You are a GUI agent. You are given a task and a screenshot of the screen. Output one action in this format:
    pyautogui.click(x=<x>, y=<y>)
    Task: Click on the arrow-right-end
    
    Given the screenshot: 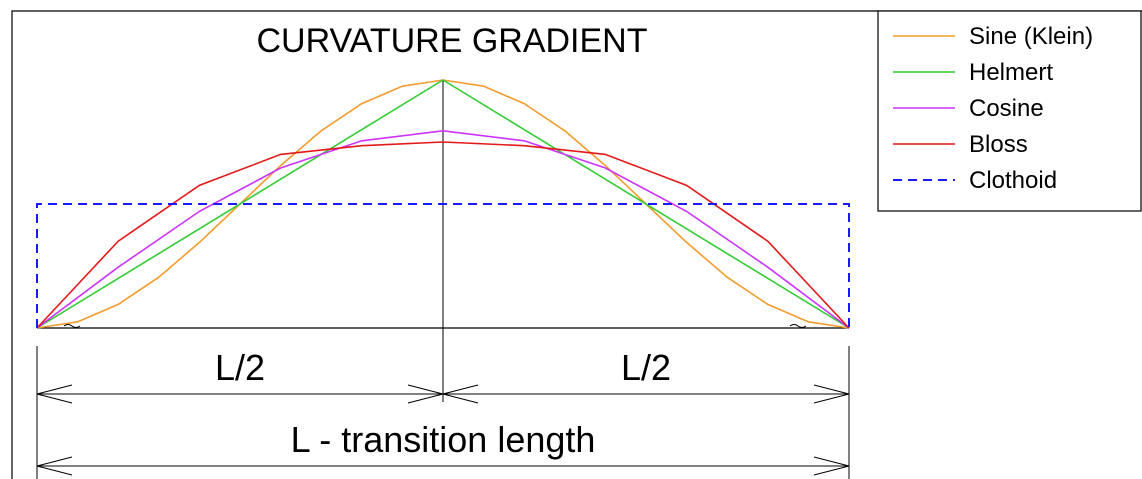 What is the action you would take?
    pyautogui.click(x=831, y=394)
    